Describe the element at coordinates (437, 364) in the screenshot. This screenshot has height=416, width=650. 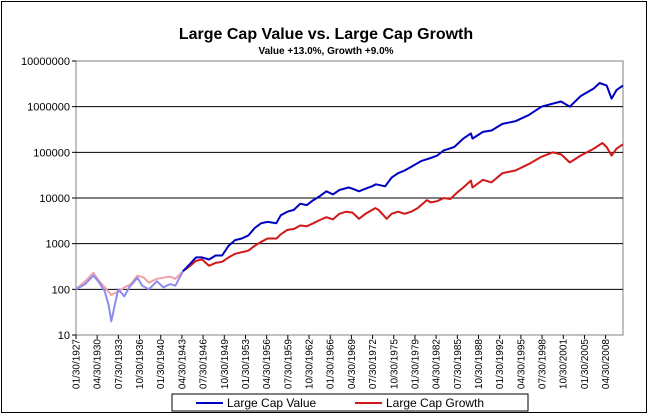
I see `x-tick-label: 04/30/1982` at that location.